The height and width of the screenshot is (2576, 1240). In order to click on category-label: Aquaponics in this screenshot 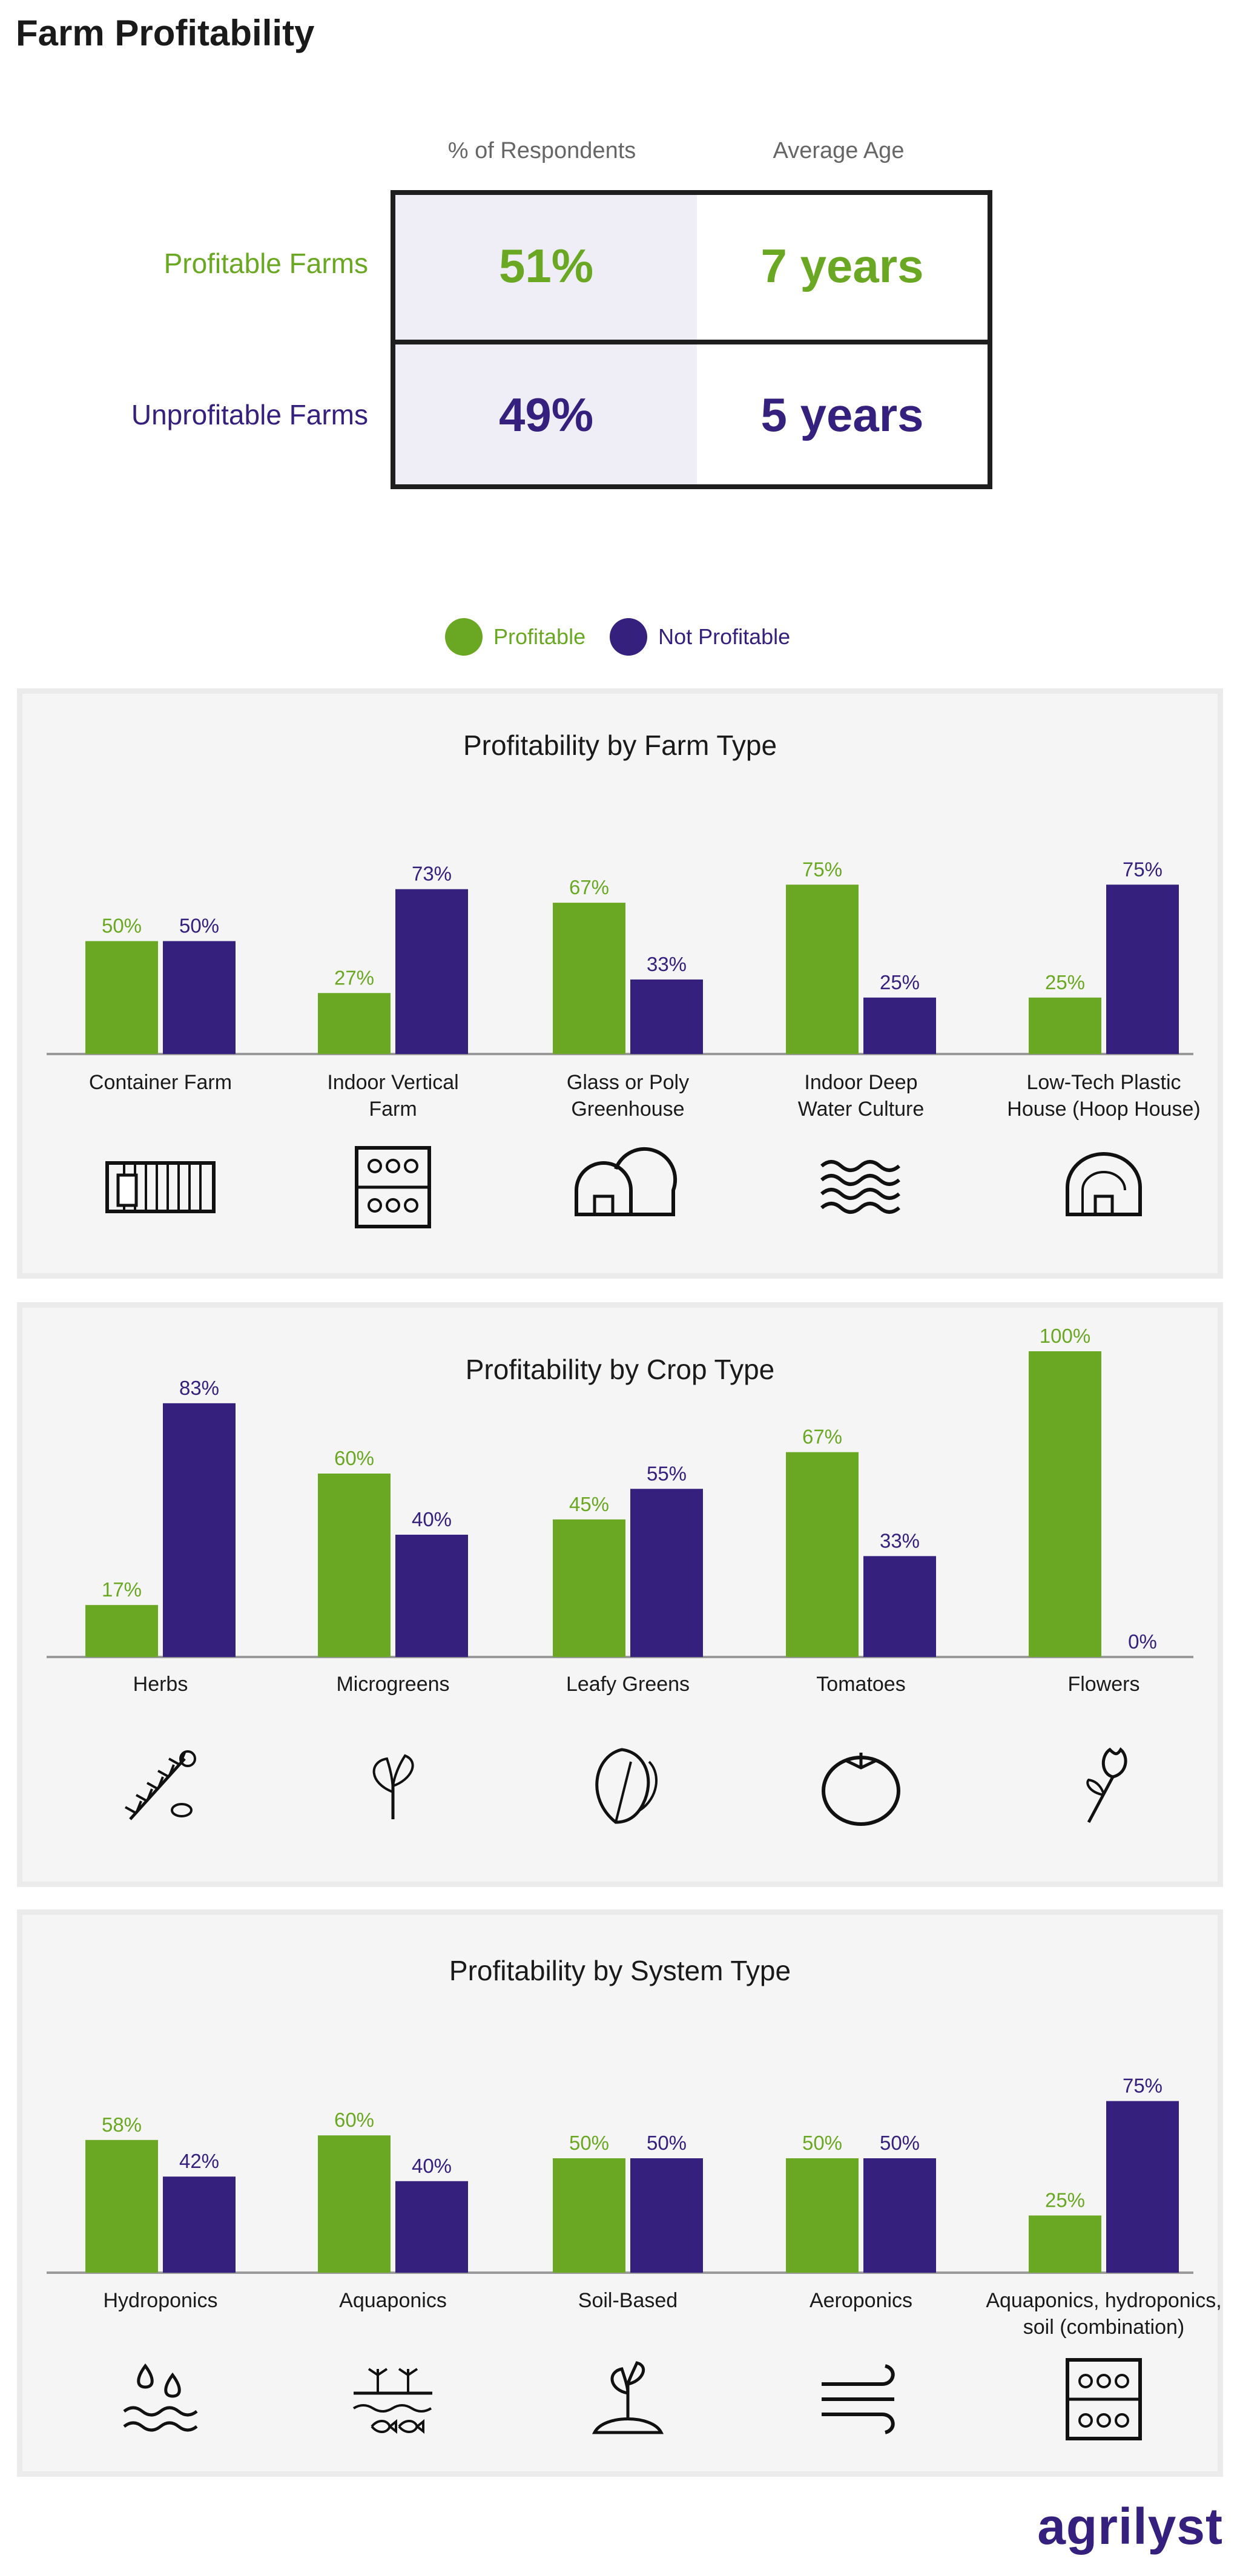, I will do `click(393, 2300)`.